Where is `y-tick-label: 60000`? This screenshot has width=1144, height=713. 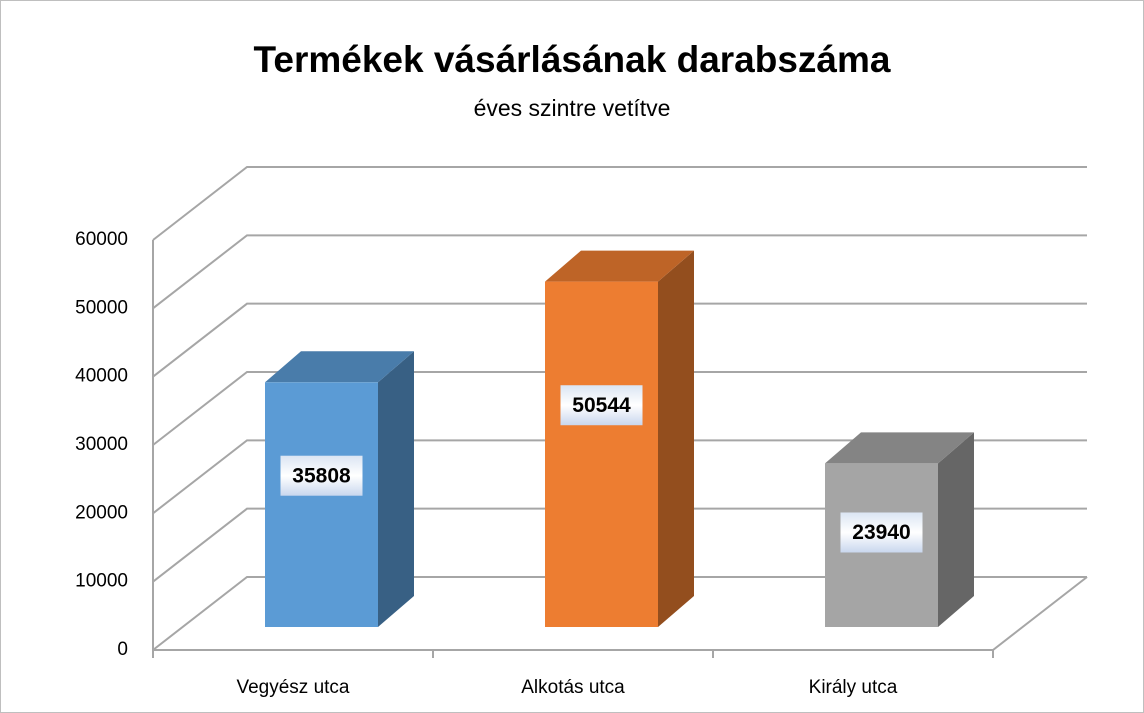 y-tick-label: 60000 is located at coordinates (101, 239).